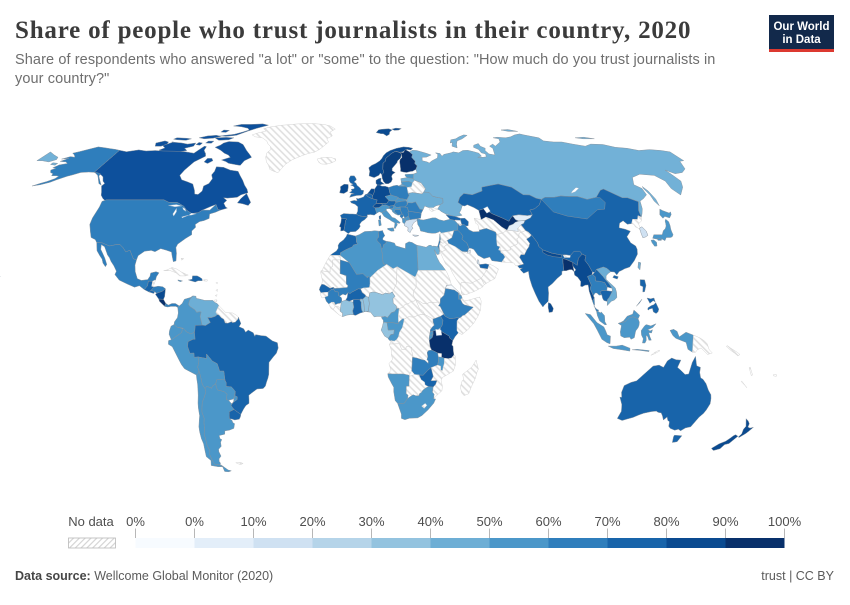 This screenshot has width=850, height=605. What do you see at coordinates (312, 521) in the screenshot?
I see `svg-text: 20%` at bounding box center [312, 521].